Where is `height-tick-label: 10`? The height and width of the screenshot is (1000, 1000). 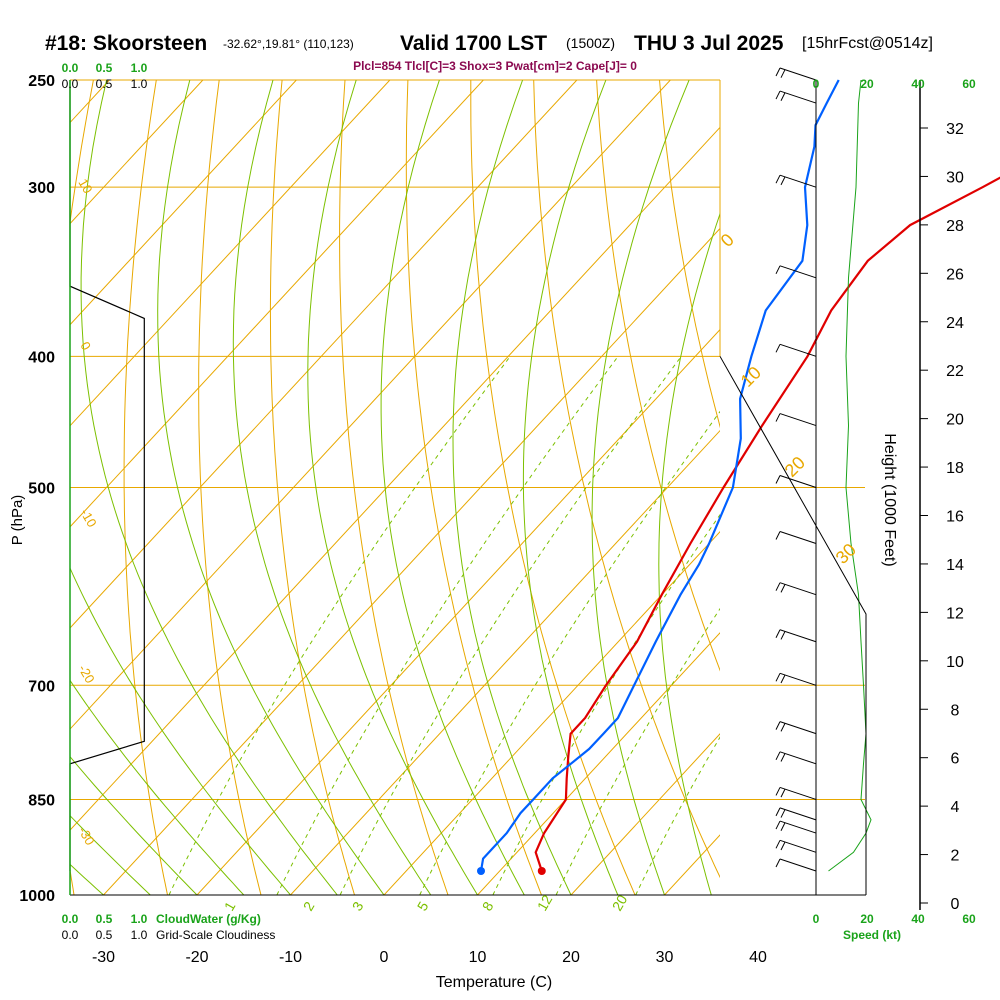
height-tick-label: 10 is located at coordinates (955, 662).